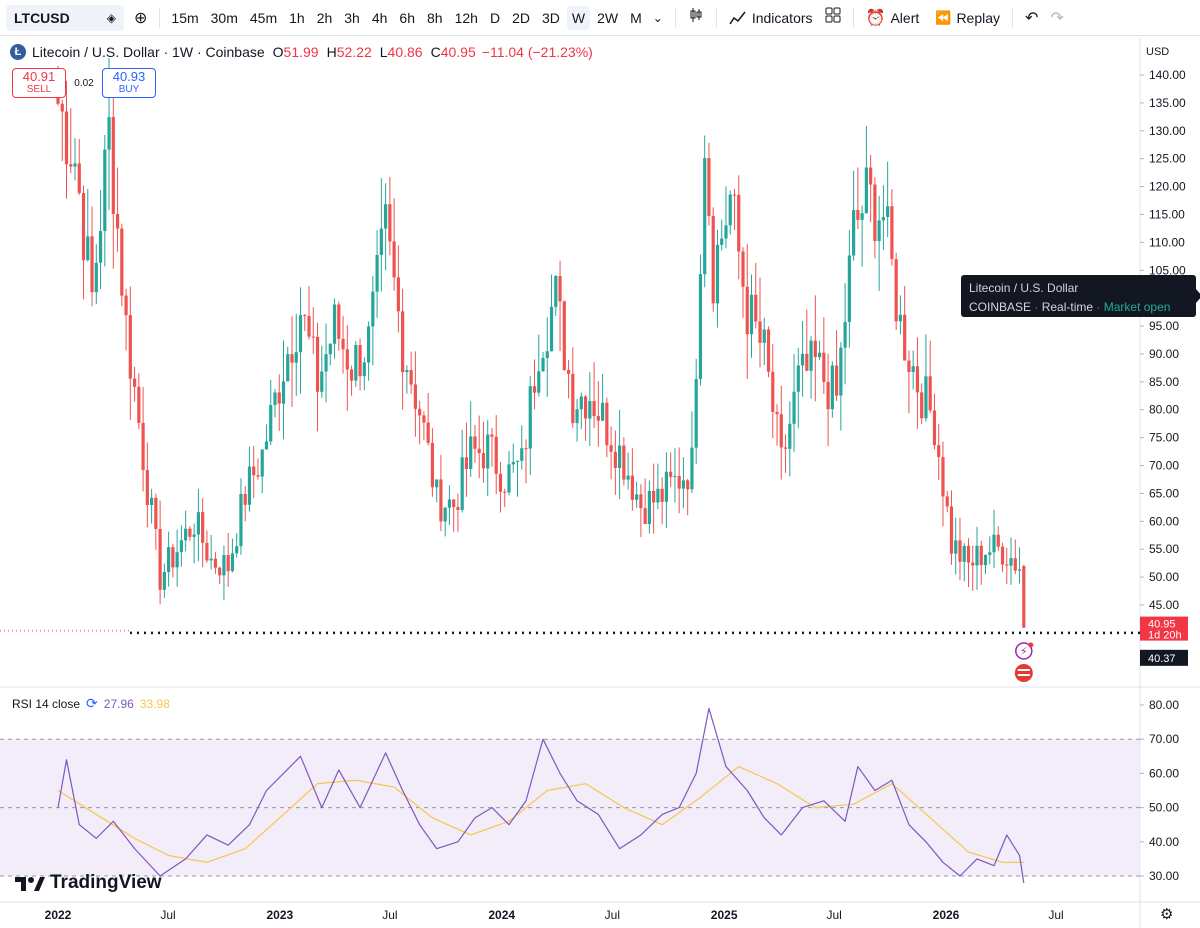  What do you see at coordinates (458, 52) in the screenshot?
I see `close-value: 40.95` at bounding box center [458, 52].